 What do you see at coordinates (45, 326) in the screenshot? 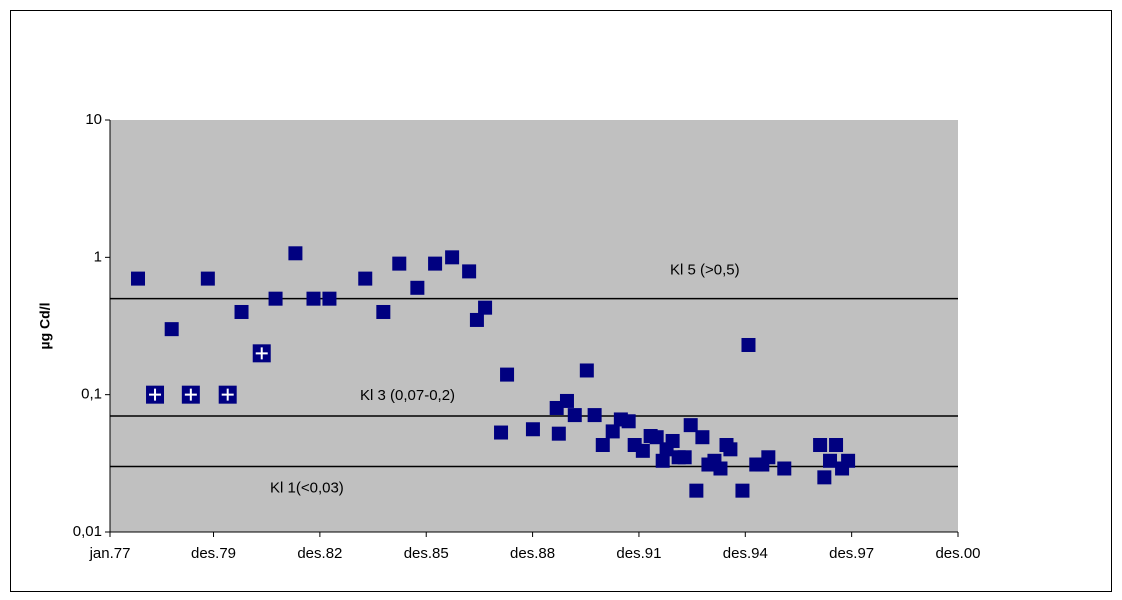
I see `y-axis-label: µg Cd/l` at bounding box center [45, 326].